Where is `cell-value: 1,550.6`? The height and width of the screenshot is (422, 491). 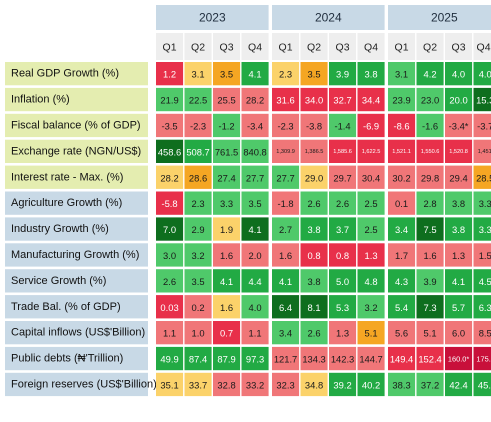
cell-value: 1,550.6 is located at coordinates (430, 152).